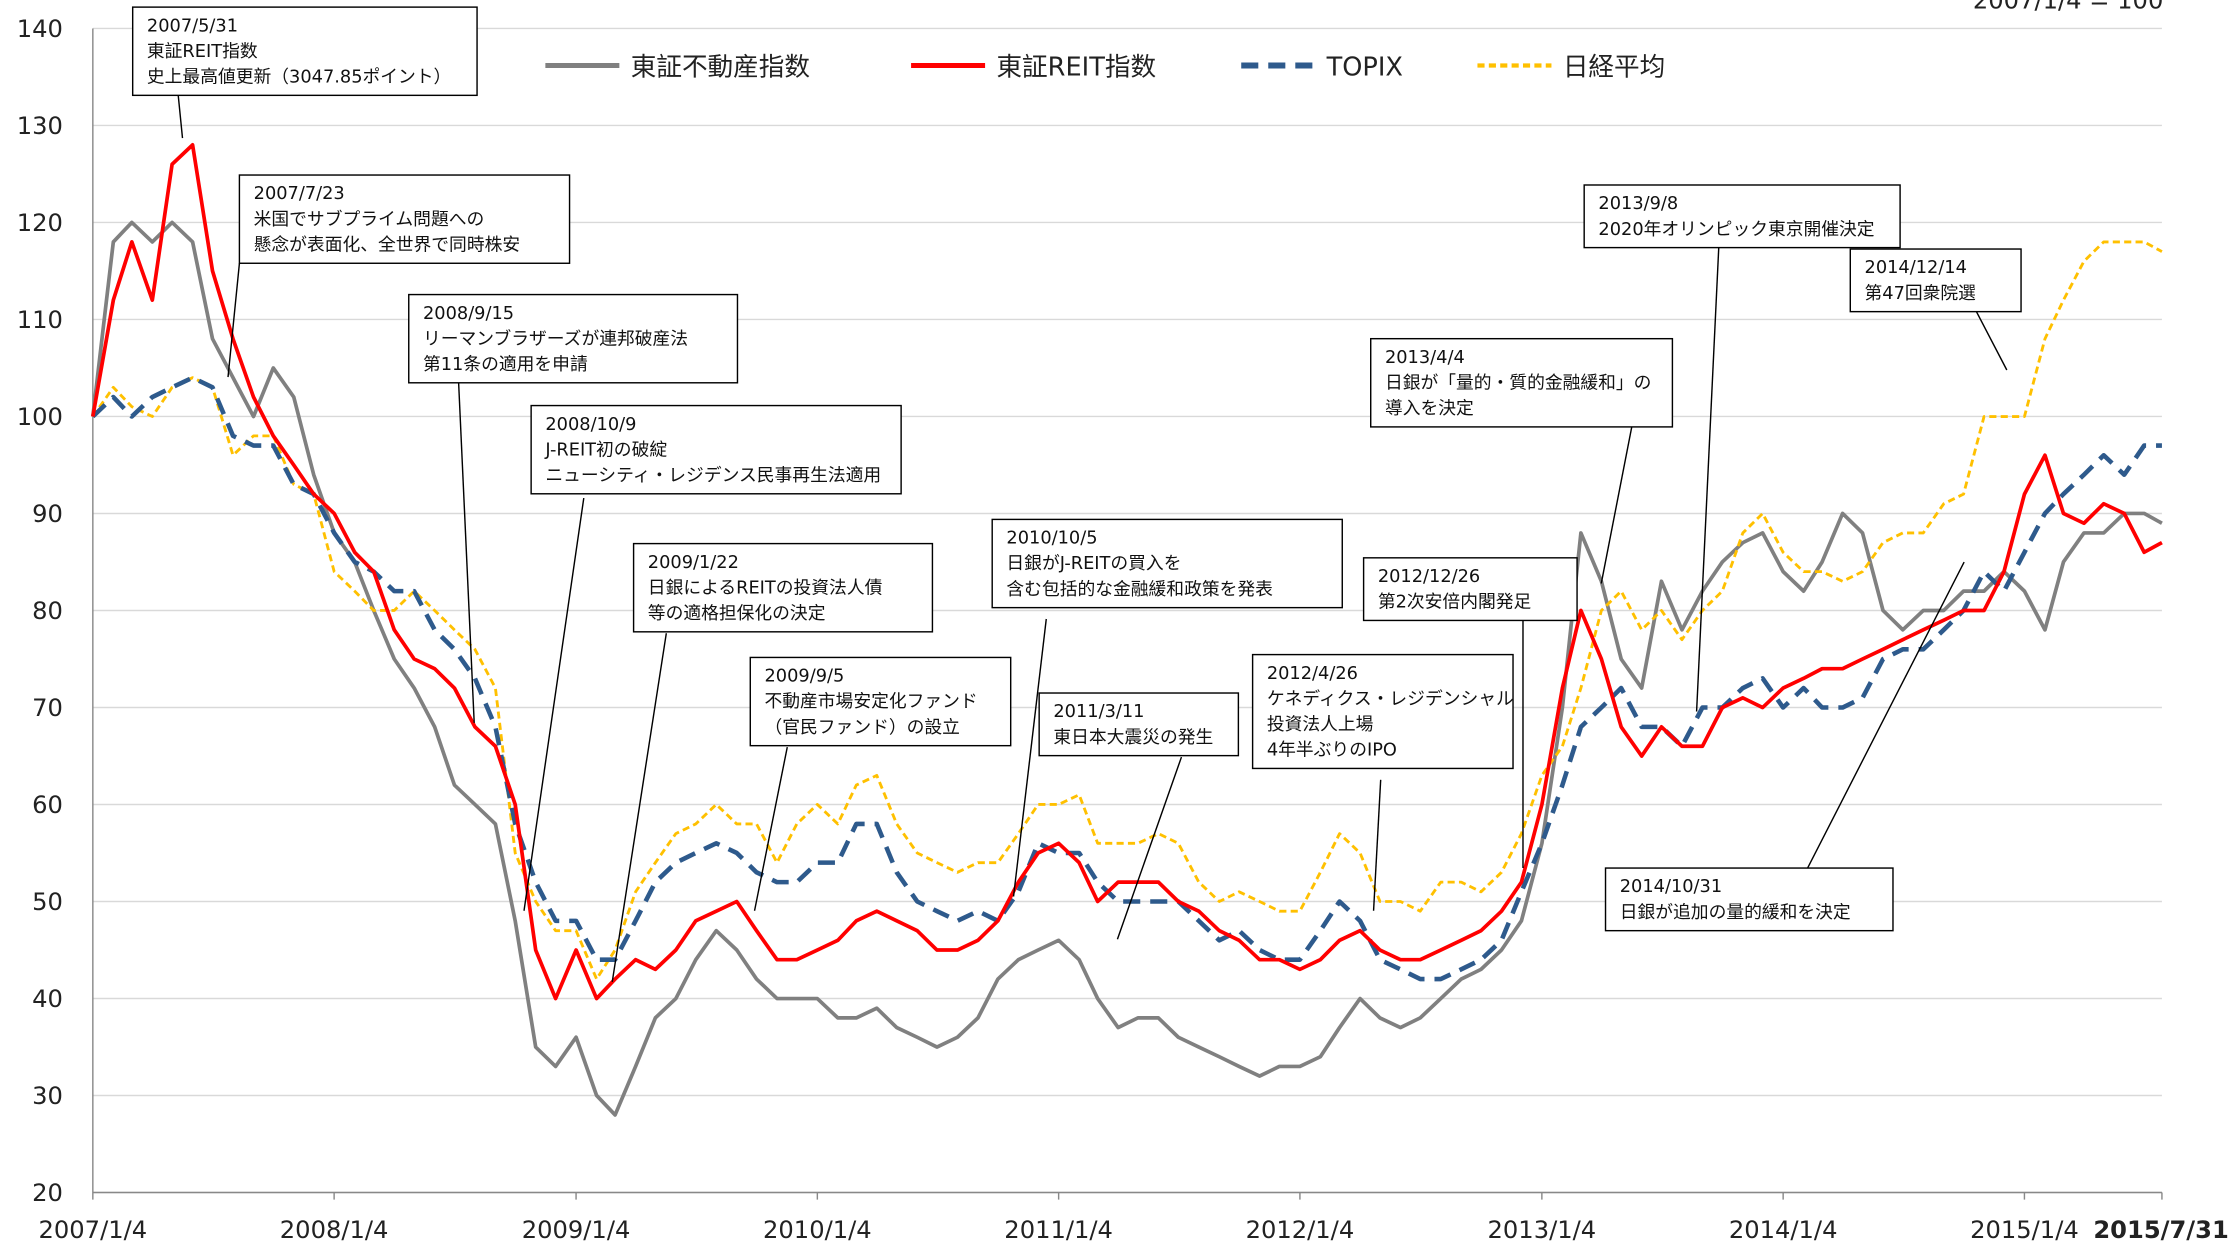 This screenshot has width=2232, height=1248. What do you see at coordinates (1638, 203) in the screenshot?
I see `annotation-text: 2013/9/8` at bounding box center [1638, 203].